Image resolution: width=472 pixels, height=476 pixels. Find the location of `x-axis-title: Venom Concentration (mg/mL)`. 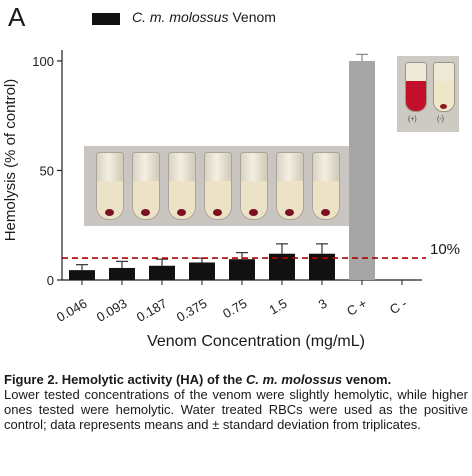

x-axis-title: Venom Concentration (mg/mL) is located at coordinates (256, 341).